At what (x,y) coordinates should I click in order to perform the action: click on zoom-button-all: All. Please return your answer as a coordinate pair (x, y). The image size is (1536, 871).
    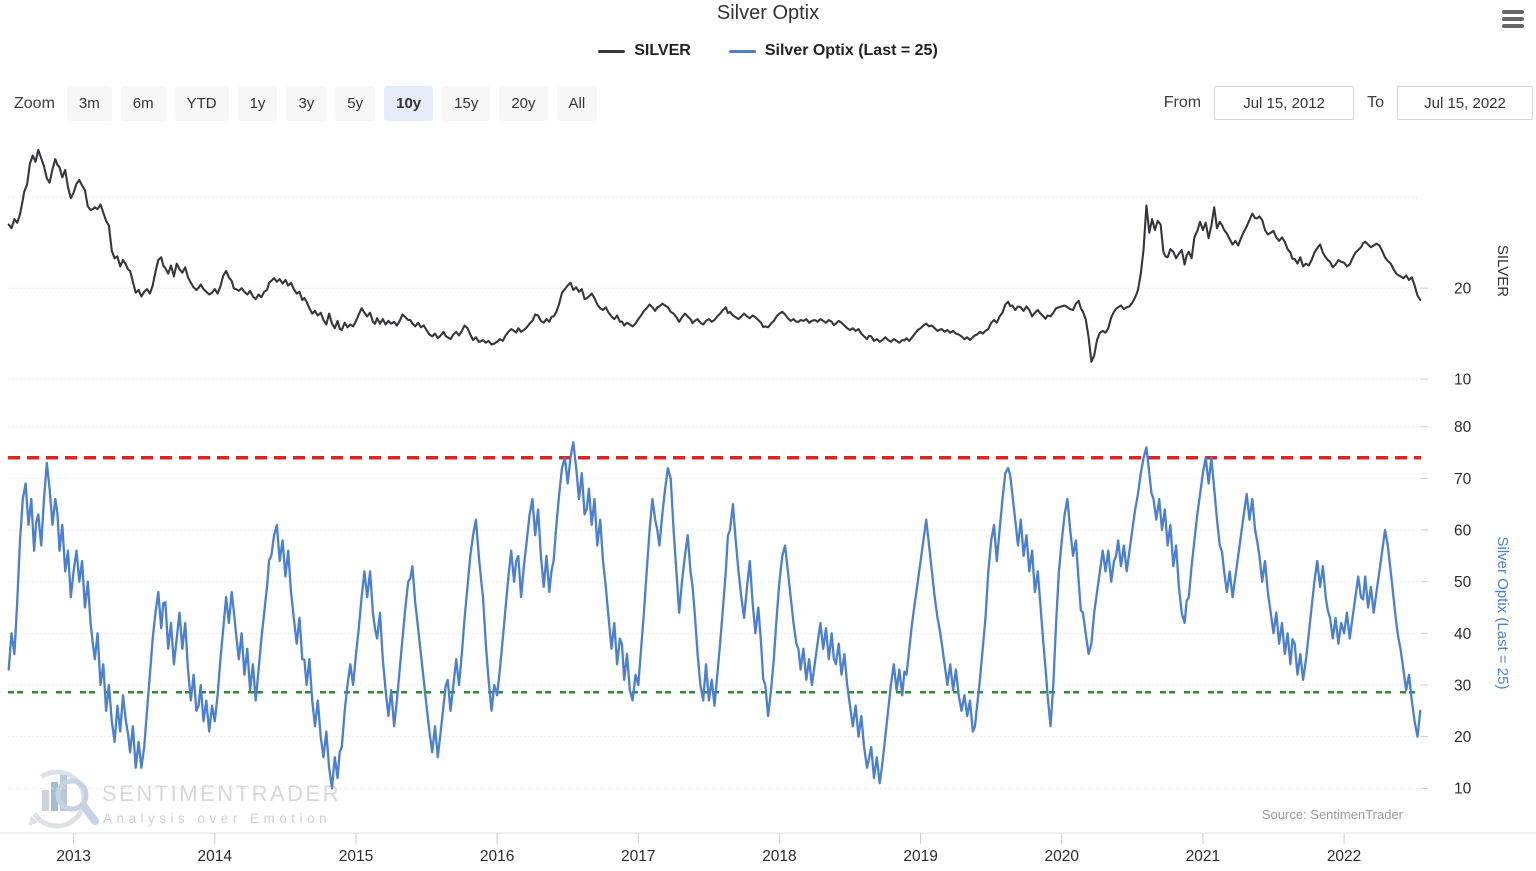
    Looking at the image, I should click on (577, 103).